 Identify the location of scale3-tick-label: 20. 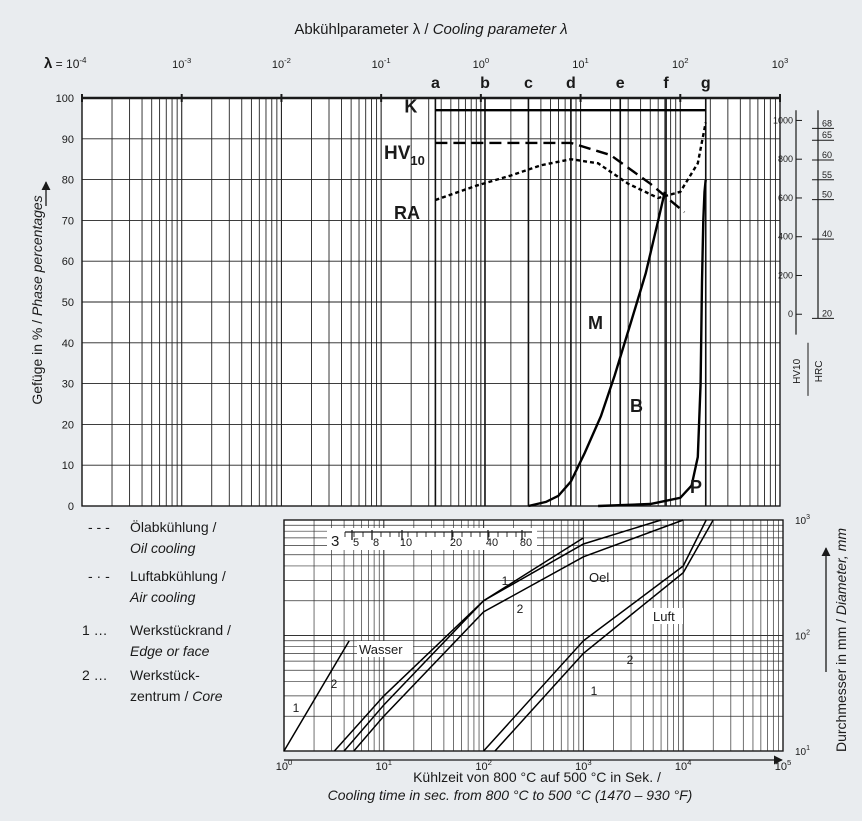
(456, 543).